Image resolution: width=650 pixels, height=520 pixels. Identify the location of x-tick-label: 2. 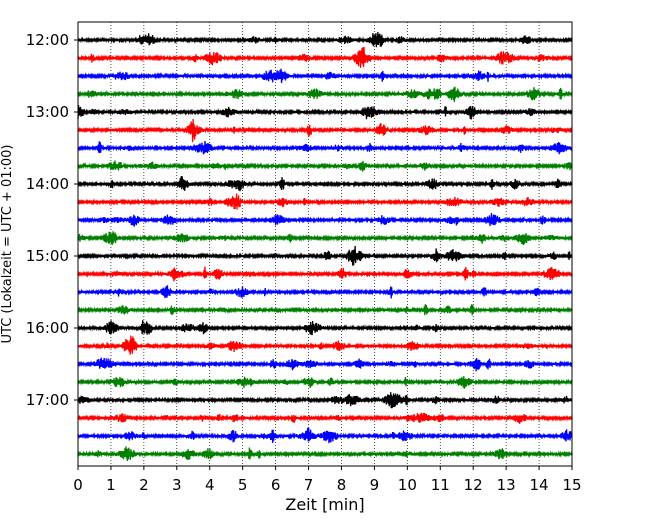
(144, 485).